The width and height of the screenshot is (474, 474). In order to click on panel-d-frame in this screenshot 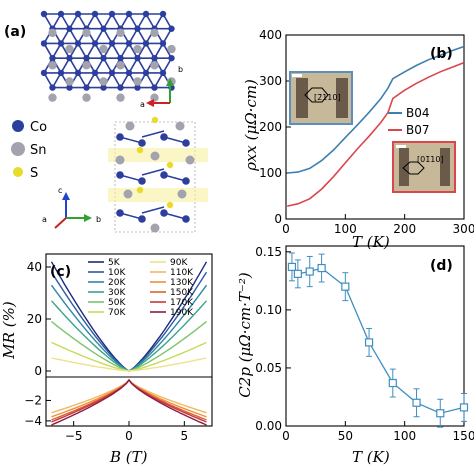, I will do `click(375, 336)`.